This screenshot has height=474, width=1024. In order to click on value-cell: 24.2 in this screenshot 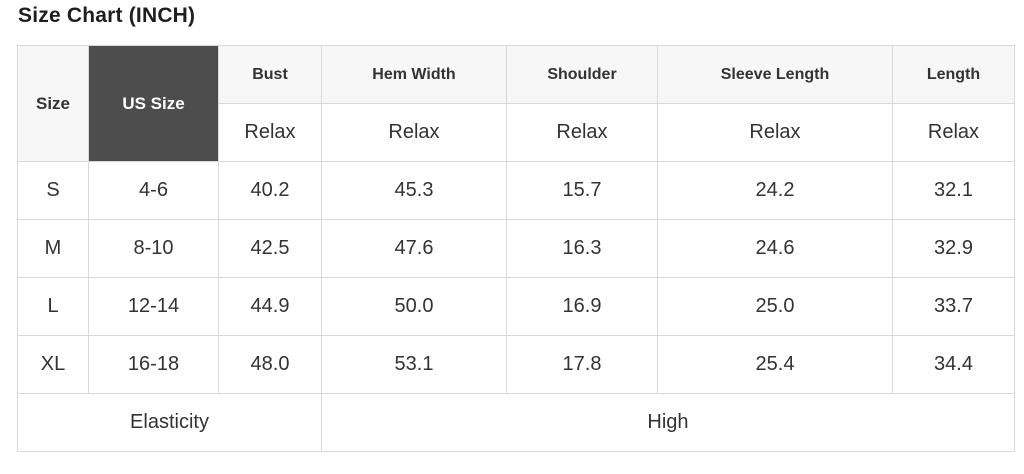, I will do `click(775, 190)`.